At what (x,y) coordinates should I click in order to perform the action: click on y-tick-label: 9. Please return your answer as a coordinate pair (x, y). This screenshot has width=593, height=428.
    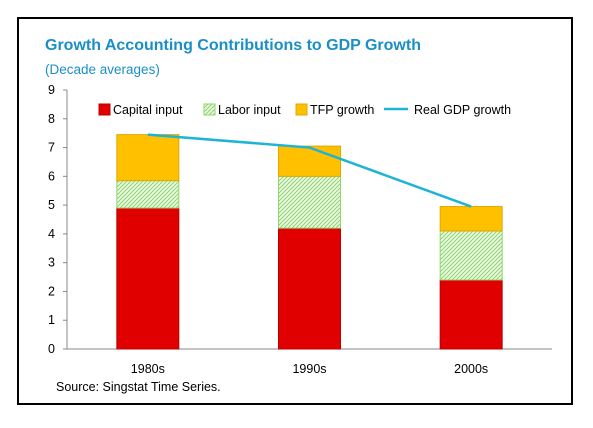
    Looking at the image, I should click on (51, 90).